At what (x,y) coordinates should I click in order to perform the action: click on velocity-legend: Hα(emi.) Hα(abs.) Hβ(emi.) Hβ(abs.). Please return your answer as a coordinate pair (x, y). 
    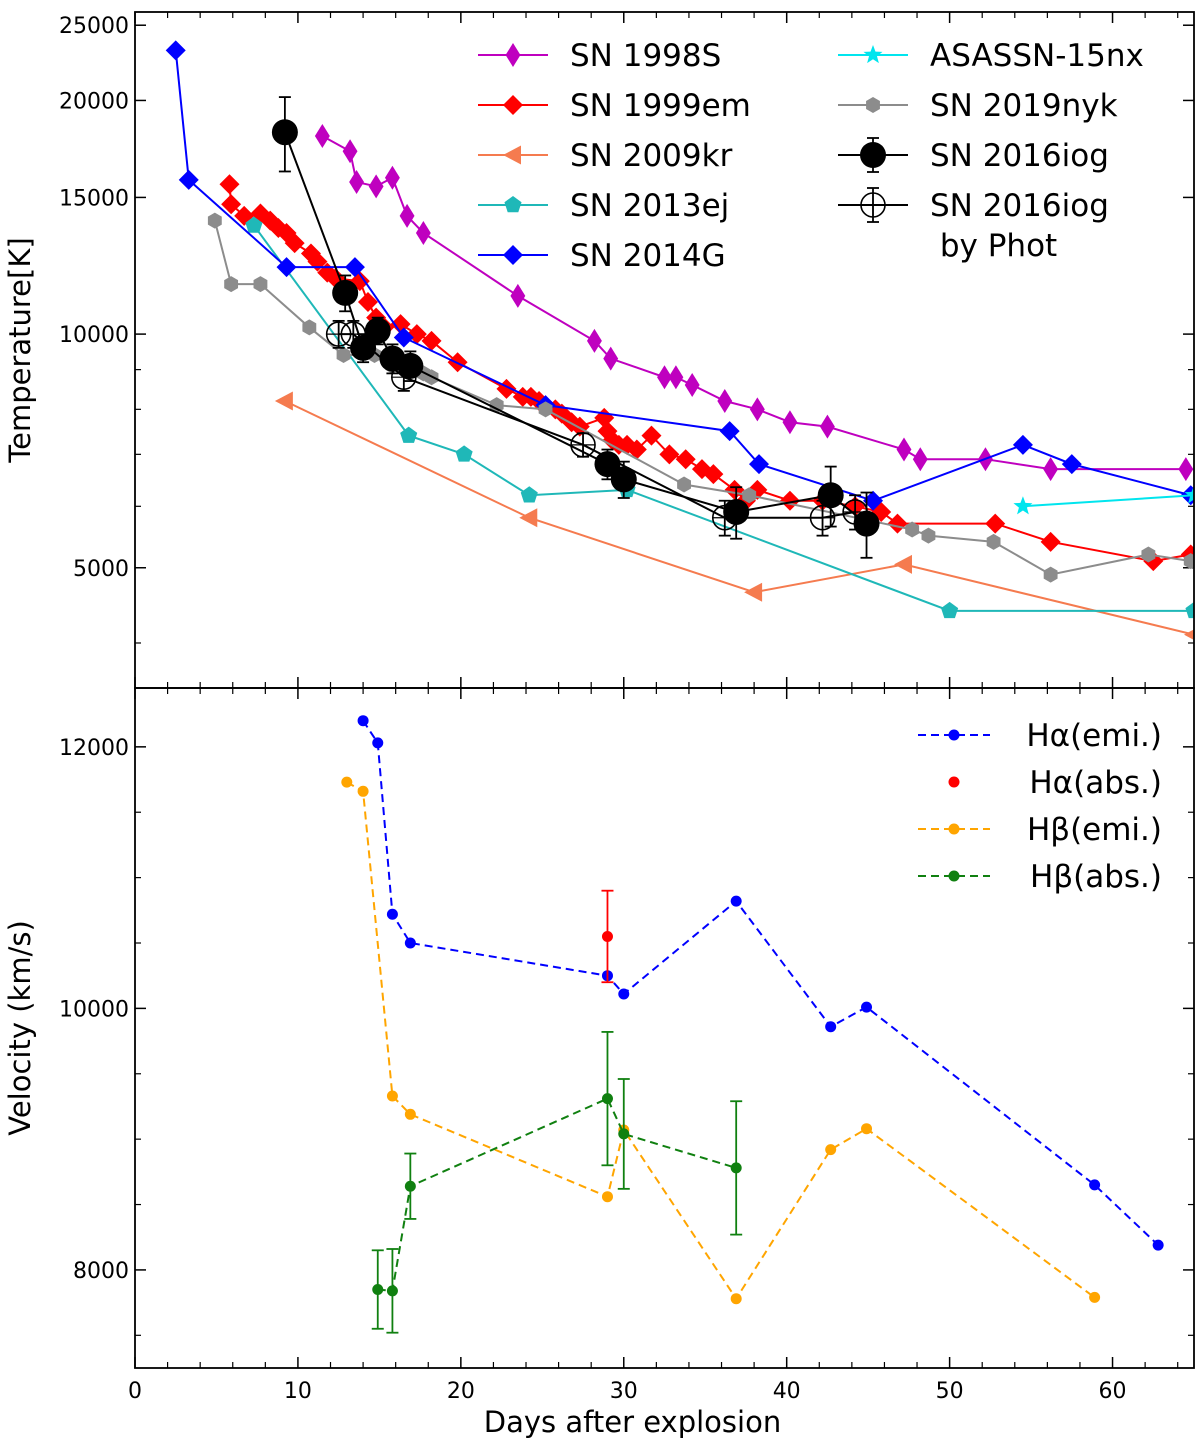
    Looking at the image, I should click on (1040, 806).